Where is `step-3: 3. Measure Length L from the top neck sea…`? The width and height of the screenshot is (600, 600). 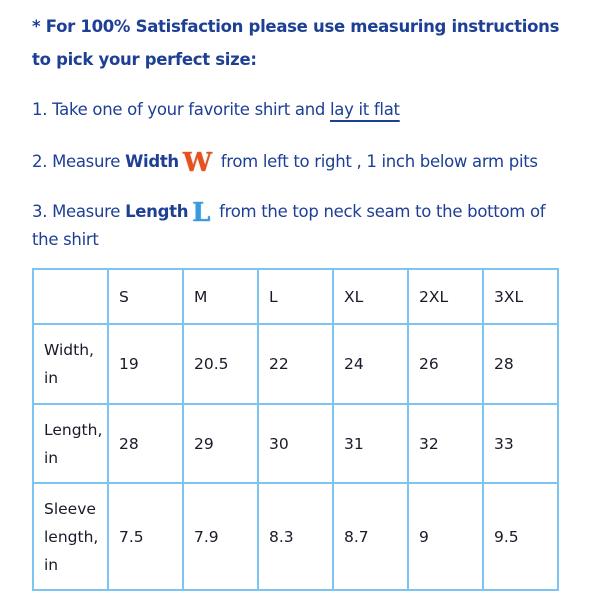
step-3: 3. Measure Length L from the top neck sea… is located at coordinates (289, 213).